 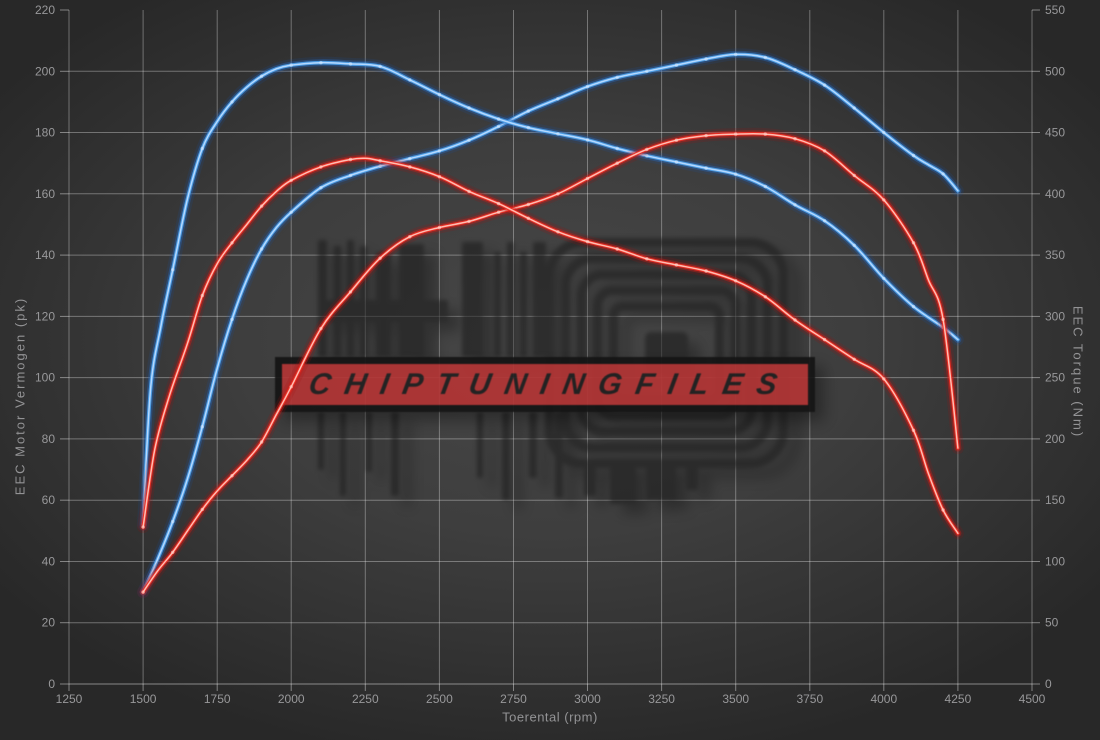 I want to click on y-right-tick-label: 100, so click(x=1055, y=562).